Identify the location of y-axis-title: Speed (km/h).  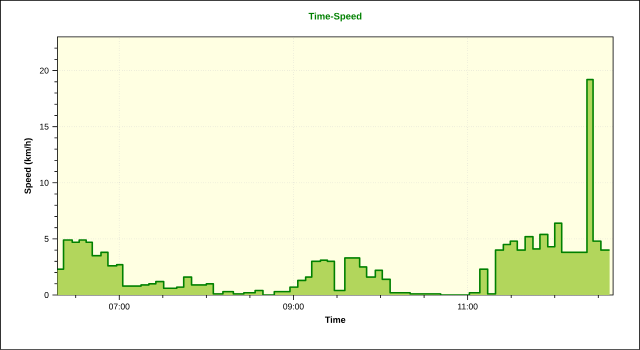
(28, 166).